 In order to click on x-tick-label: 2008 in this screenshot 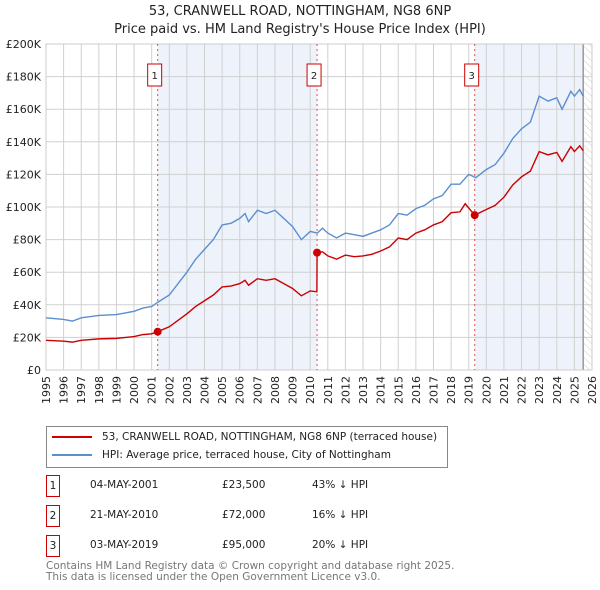, I will do `click(275, 390)`.